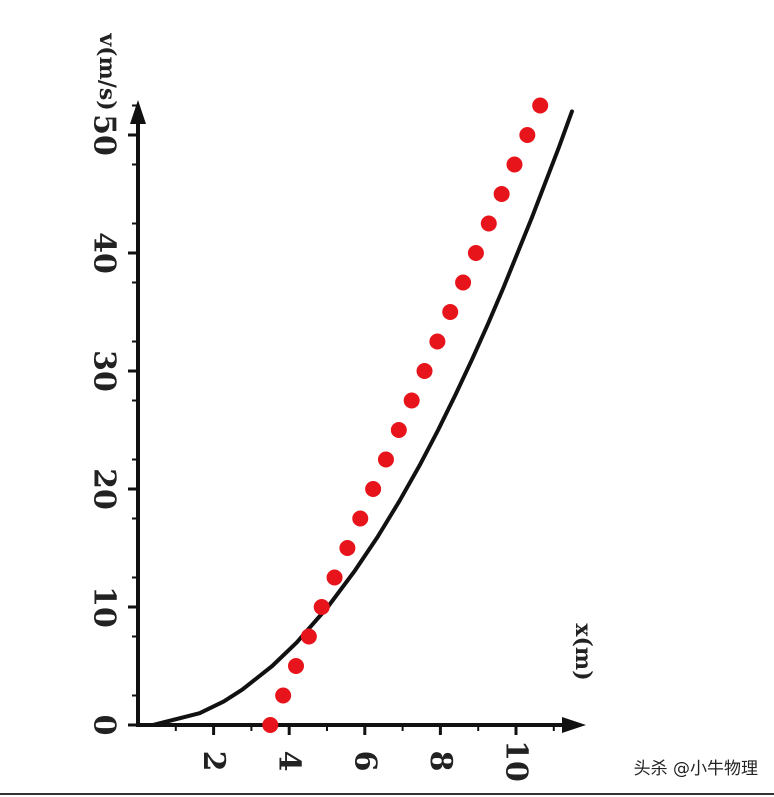 Image resolution: width=774 pixels, height=797 pixels. Describe the element at coordinates (104, 371) in the screenshot. I see `x-tick-label: 30` at that location.